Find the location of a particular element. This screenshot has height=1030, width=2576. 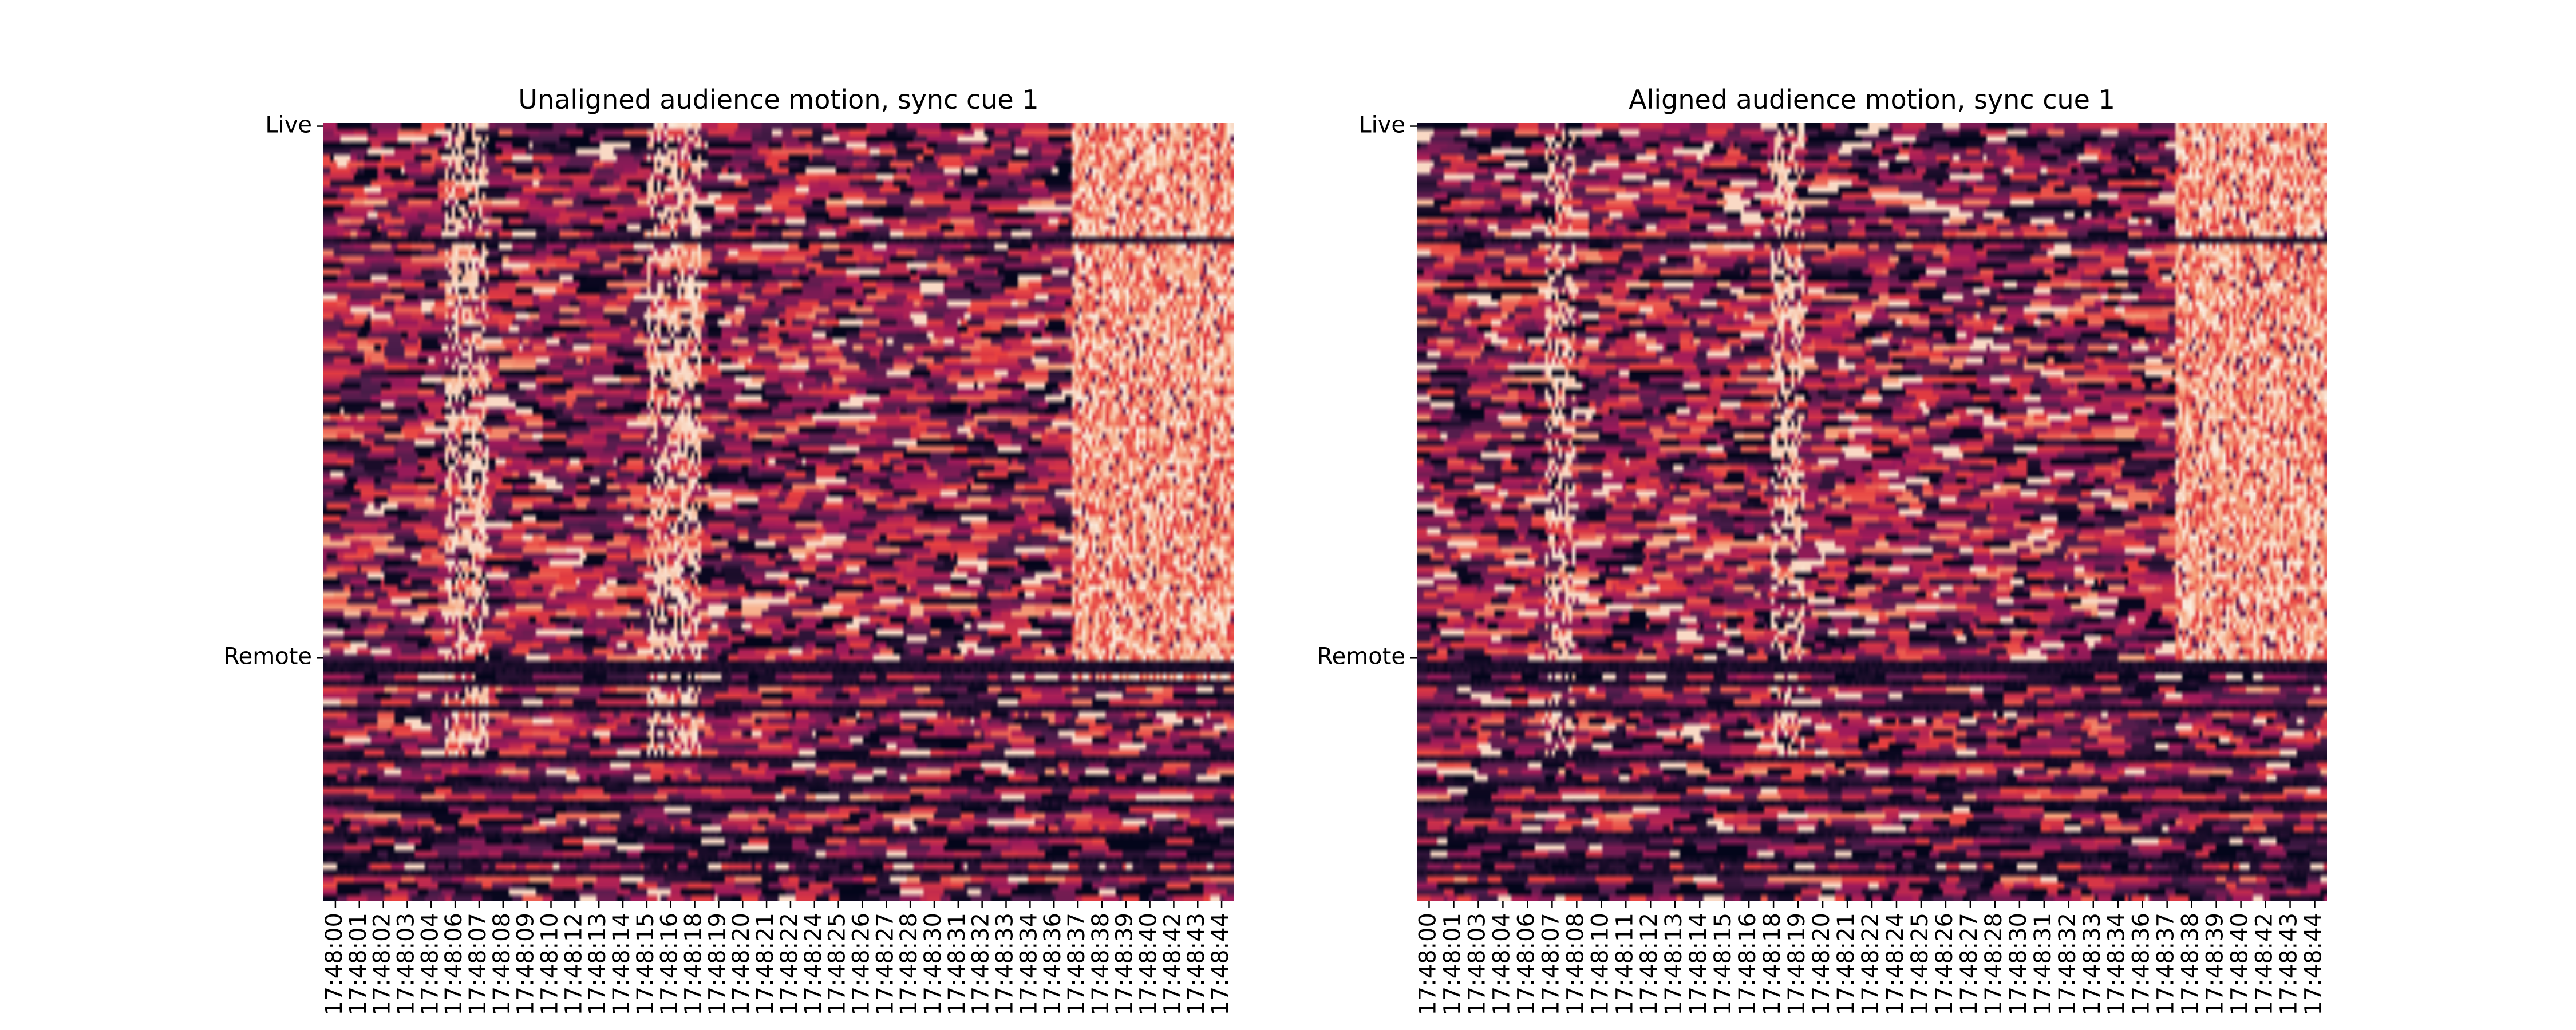

x-tick-label: 17:48:09 is located at coordinates (526, 964).